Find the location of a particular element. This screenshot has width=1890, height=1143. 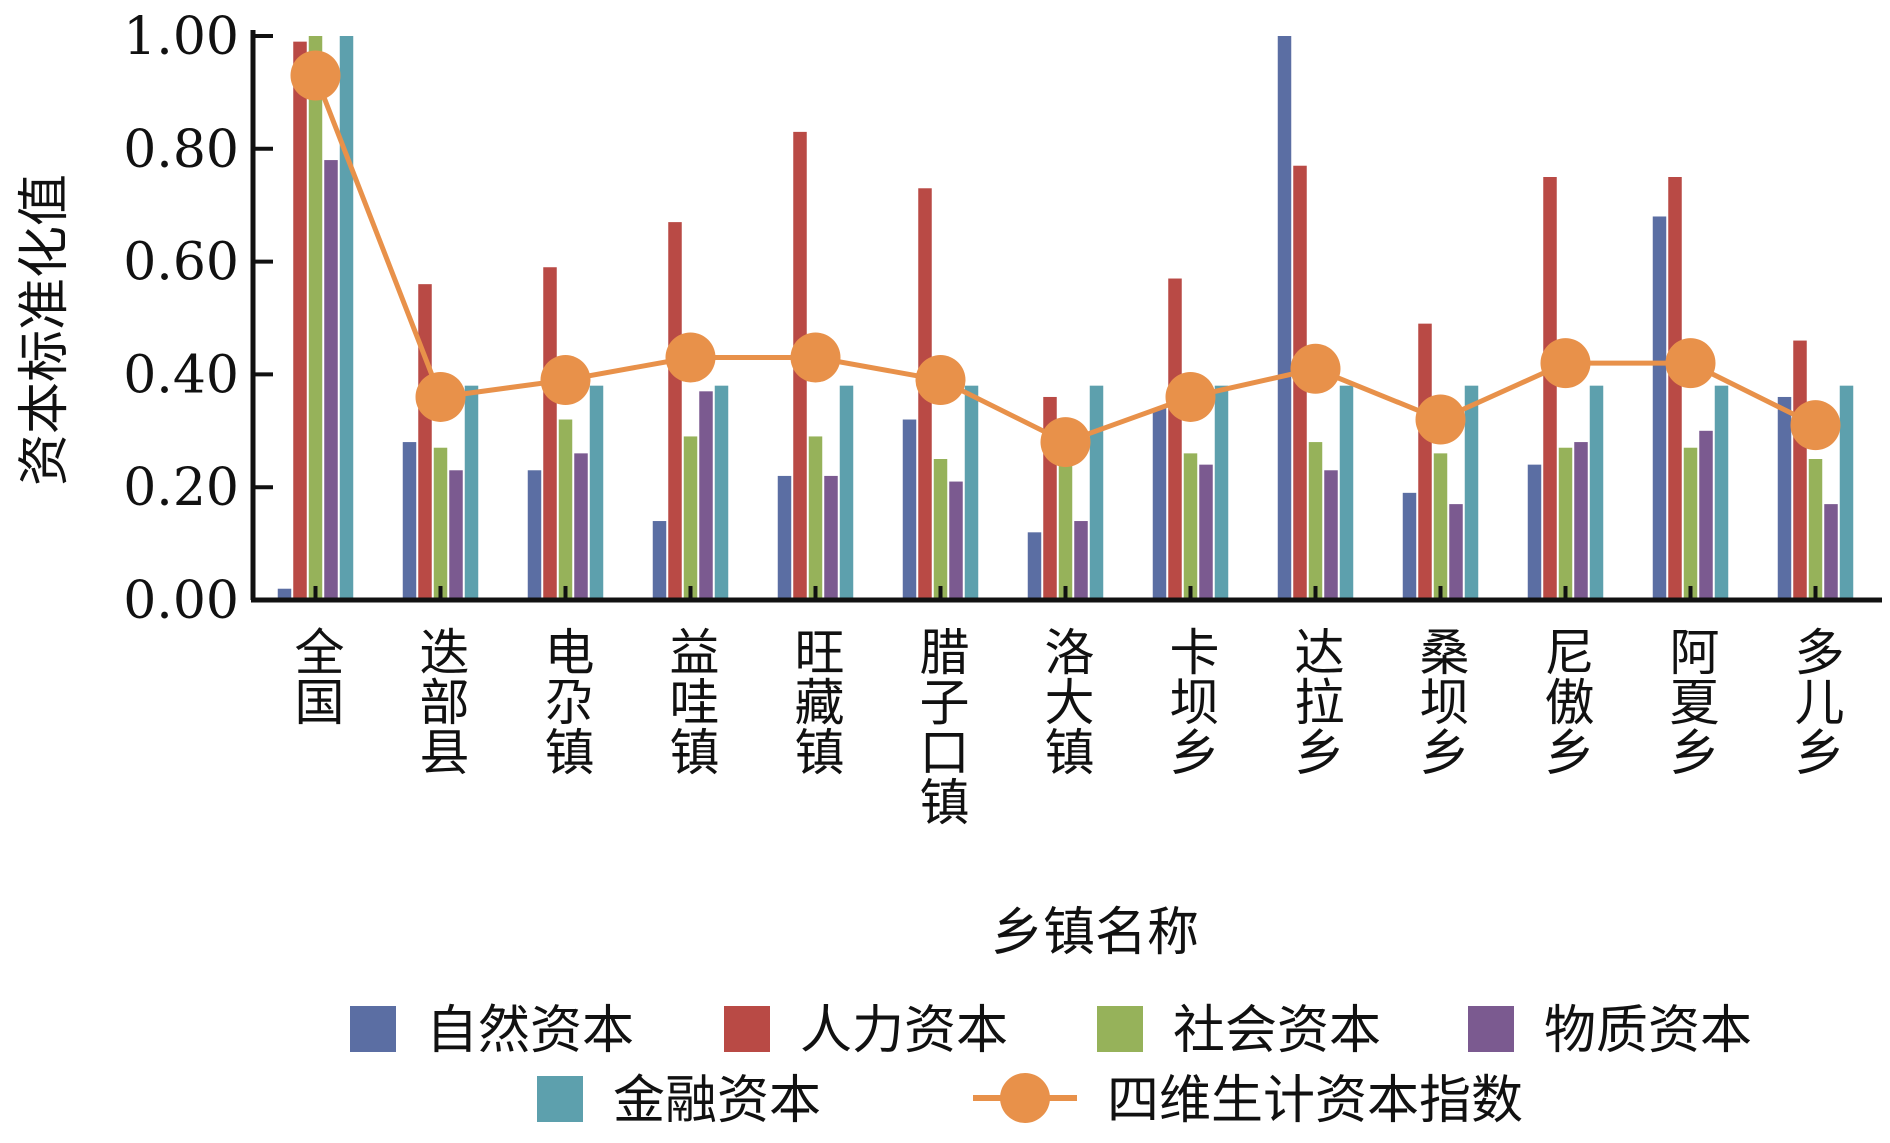

x-tick-label-9: 达拉乡 is located at coordinates (1316, 701).